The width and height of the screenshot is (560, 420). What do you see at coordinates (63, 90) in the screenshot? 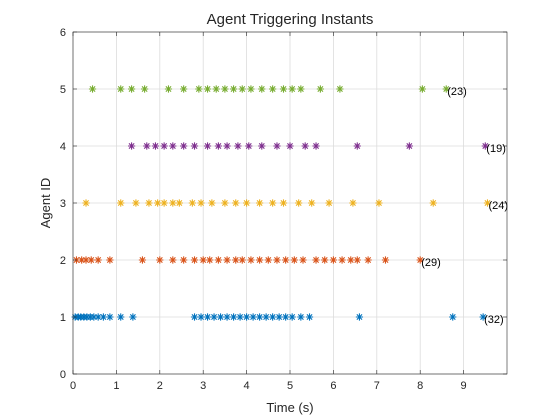
I see `y-tick-label: 5` at bounding box center [63, 90].